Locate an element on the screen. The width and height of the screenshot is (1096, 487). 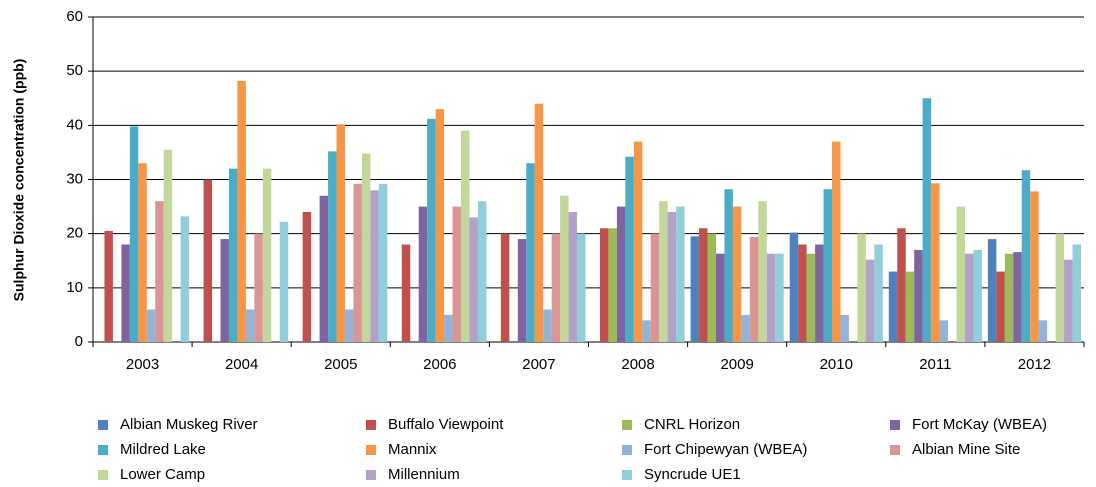
x-tick-label: 2004 is located at coordinates (241, 364).